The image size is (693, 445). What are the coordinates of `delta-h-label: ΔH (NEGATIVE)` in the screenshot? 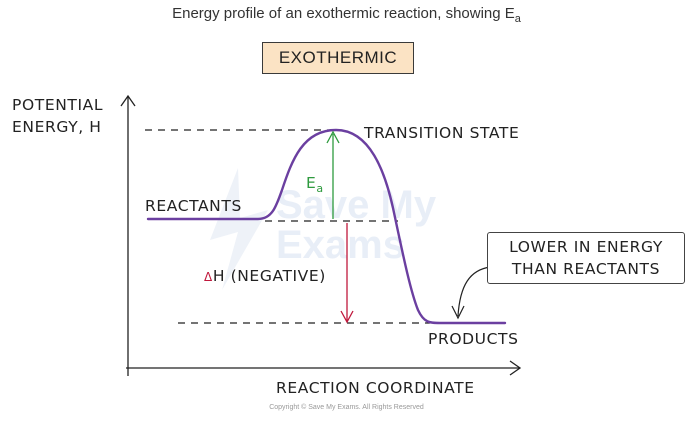 It's located at (265, 276).